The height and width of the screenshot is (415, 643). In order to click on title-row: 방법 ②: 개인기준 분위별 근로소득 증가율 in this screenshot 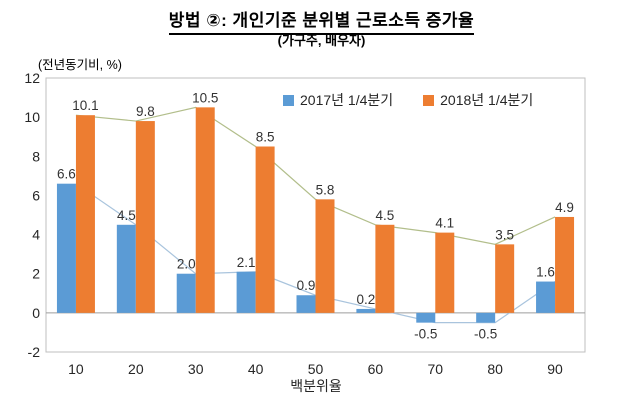, I will do `click(321, 20)`.